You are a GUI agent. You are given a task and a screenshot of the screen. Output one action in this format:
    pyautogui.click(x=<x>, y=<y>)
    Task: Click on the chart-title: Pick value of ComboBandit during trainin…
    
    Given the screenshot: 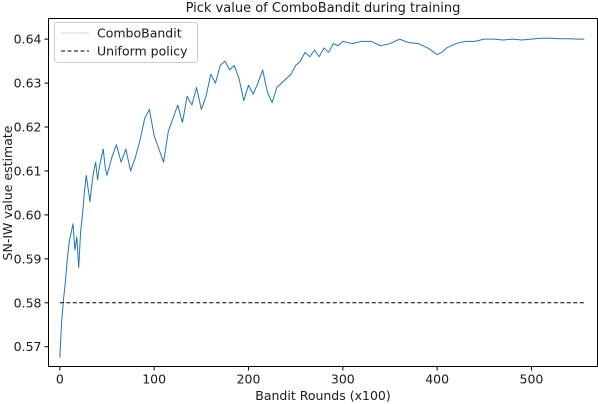 What is the action you would take?
    pyautogui.click(x=323, y=8)
    